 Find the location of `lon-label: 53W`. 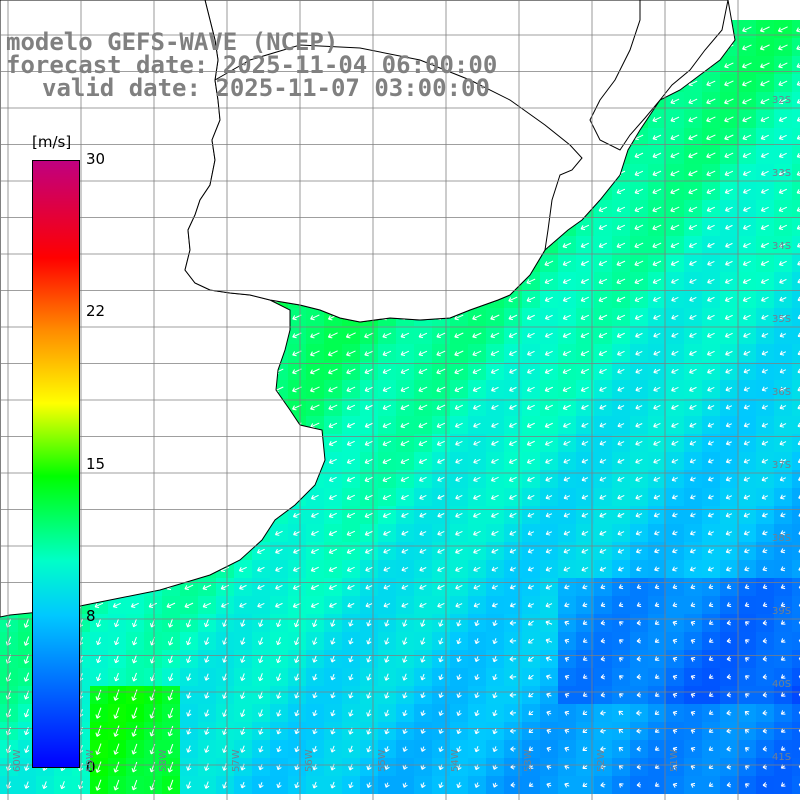

lon-label: 53W is located at coordinates (528, 760).